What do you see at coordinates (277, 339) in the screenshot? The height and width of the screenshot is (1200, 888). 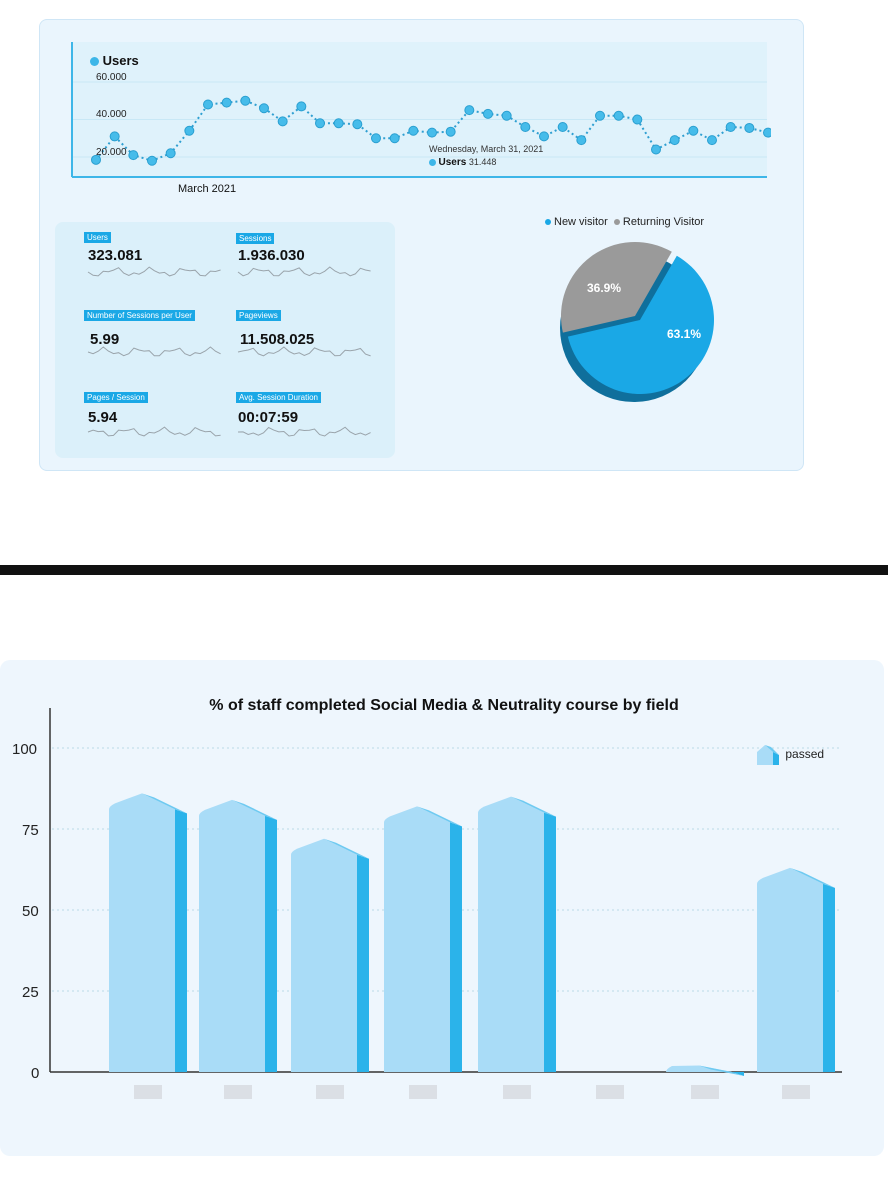 I see `metric-value-pageviews: 11.508.025` at bounding box center [277, 339].